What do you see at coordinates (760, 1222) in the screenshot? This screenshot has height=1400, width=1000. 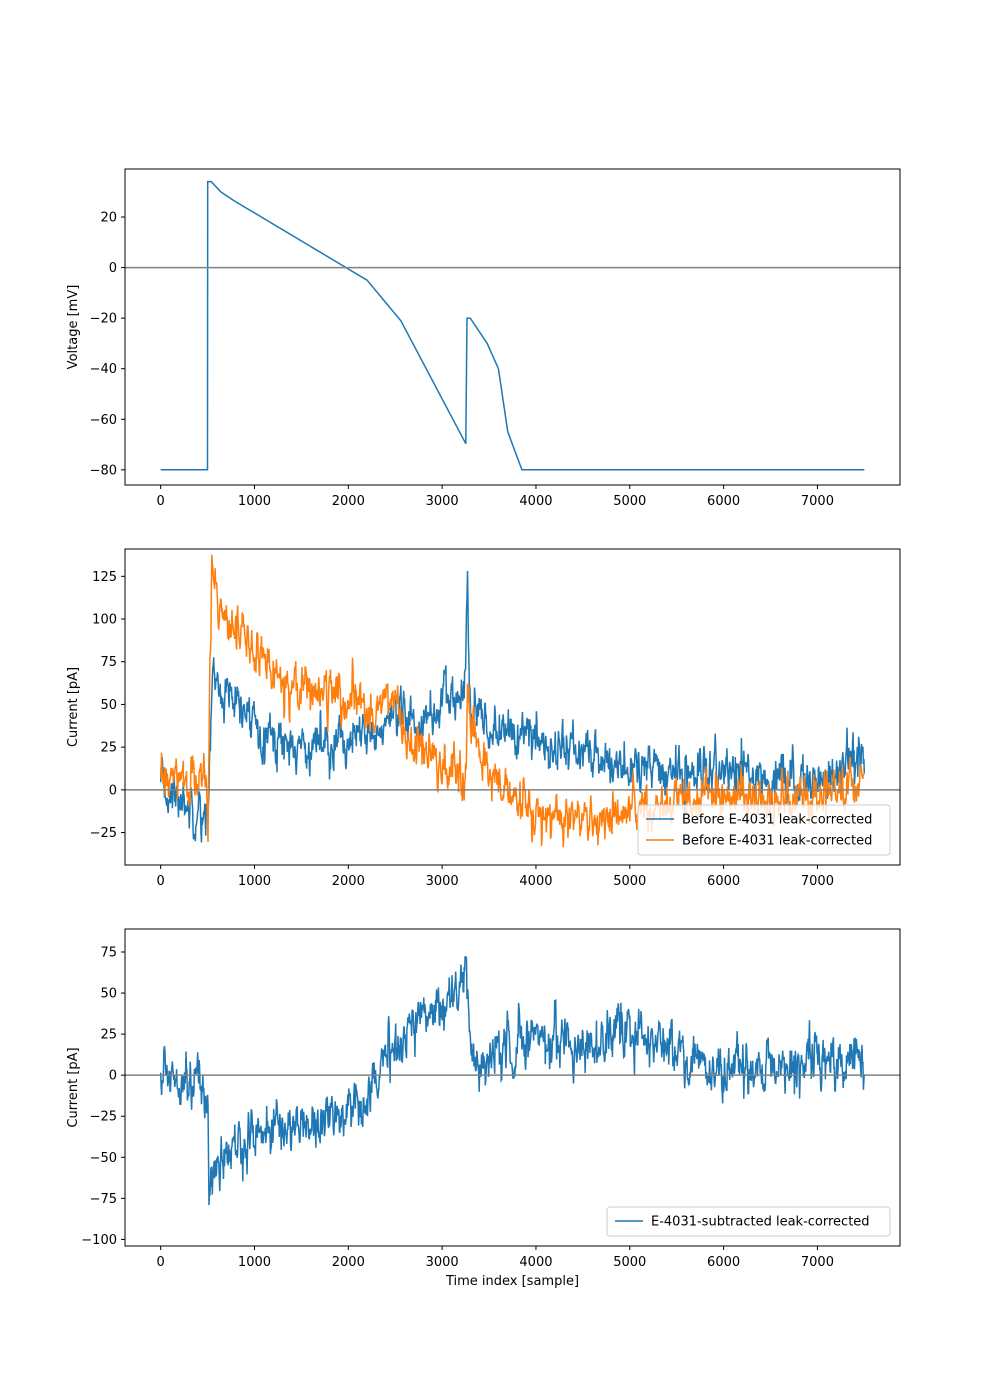 I see `legend-label: E-4031-subtracted leak-corrected` at bounding box center [760, 1222].